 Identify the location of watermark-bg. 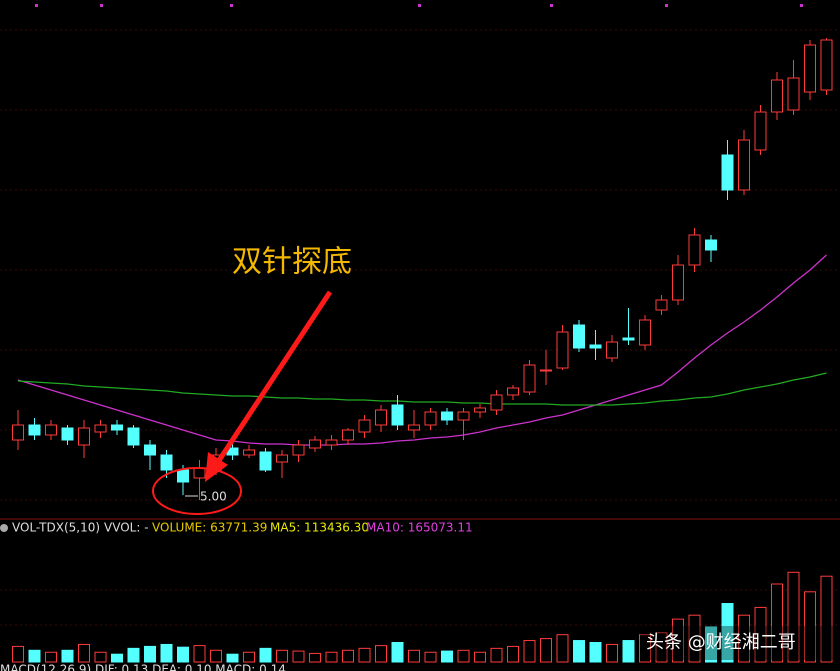
(740, 643).